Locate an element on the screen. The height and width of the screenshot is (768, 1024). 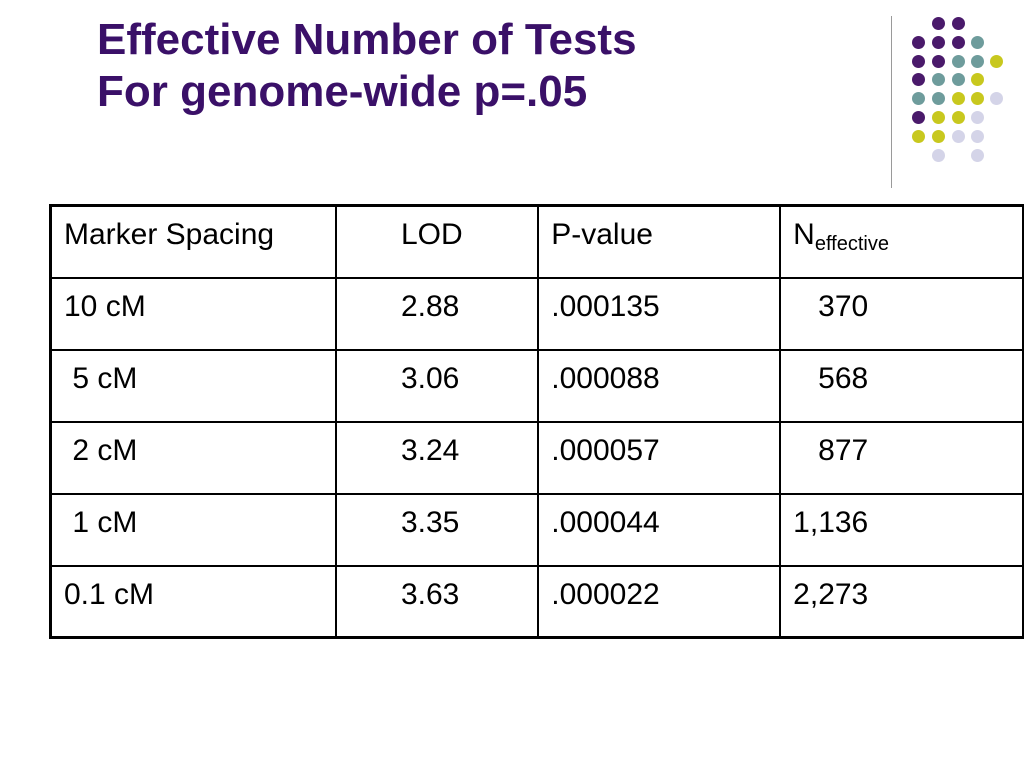
cell-pvalue: .000044 is located at coordinates (659, 529).